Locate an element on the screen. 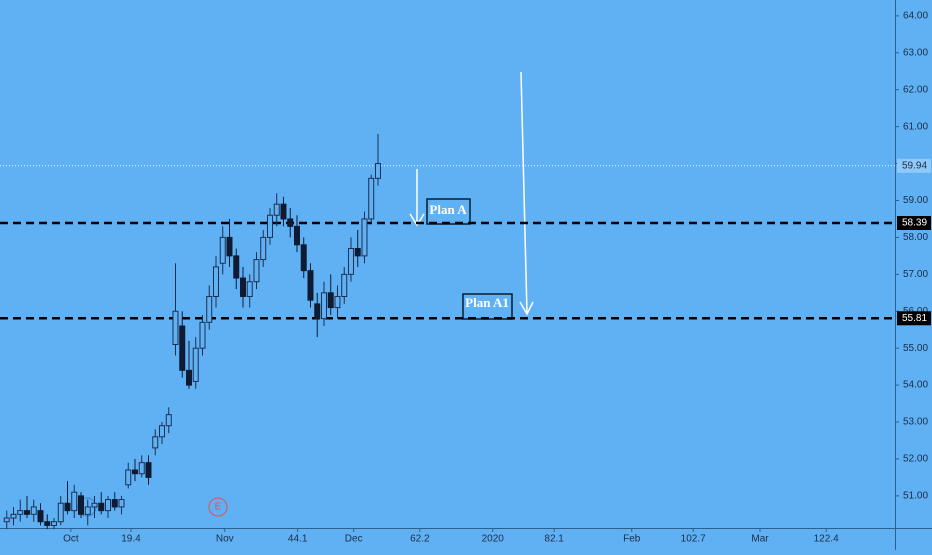 The height and width of the screenshot is (555, 932). y-tick-label: 52.00 is located at coordinates (915, 459).